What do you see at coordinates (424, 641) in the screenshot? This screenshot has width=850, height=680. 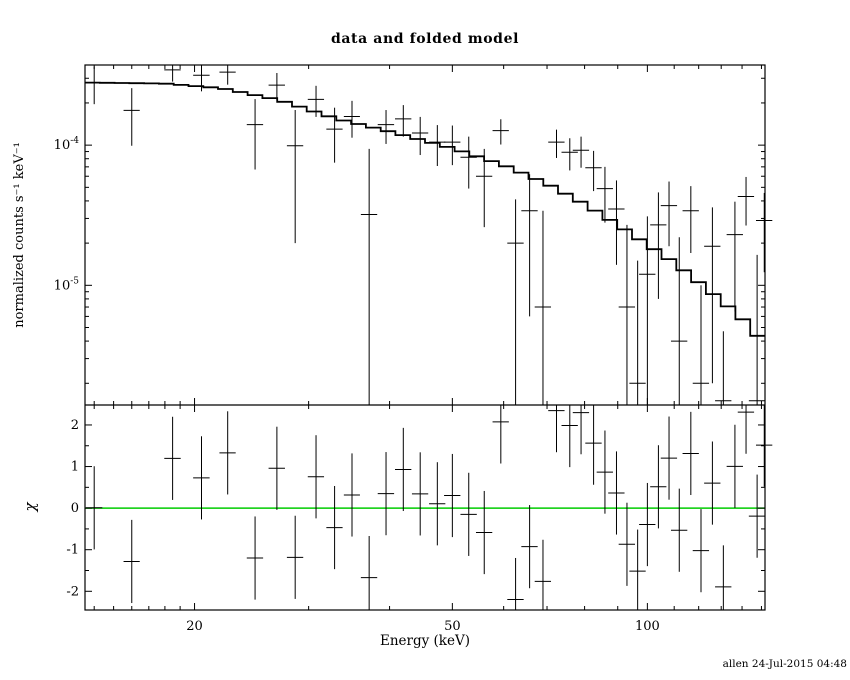 I see `x-axis-label: Energy (keV)` at bounding box center [424, 641].